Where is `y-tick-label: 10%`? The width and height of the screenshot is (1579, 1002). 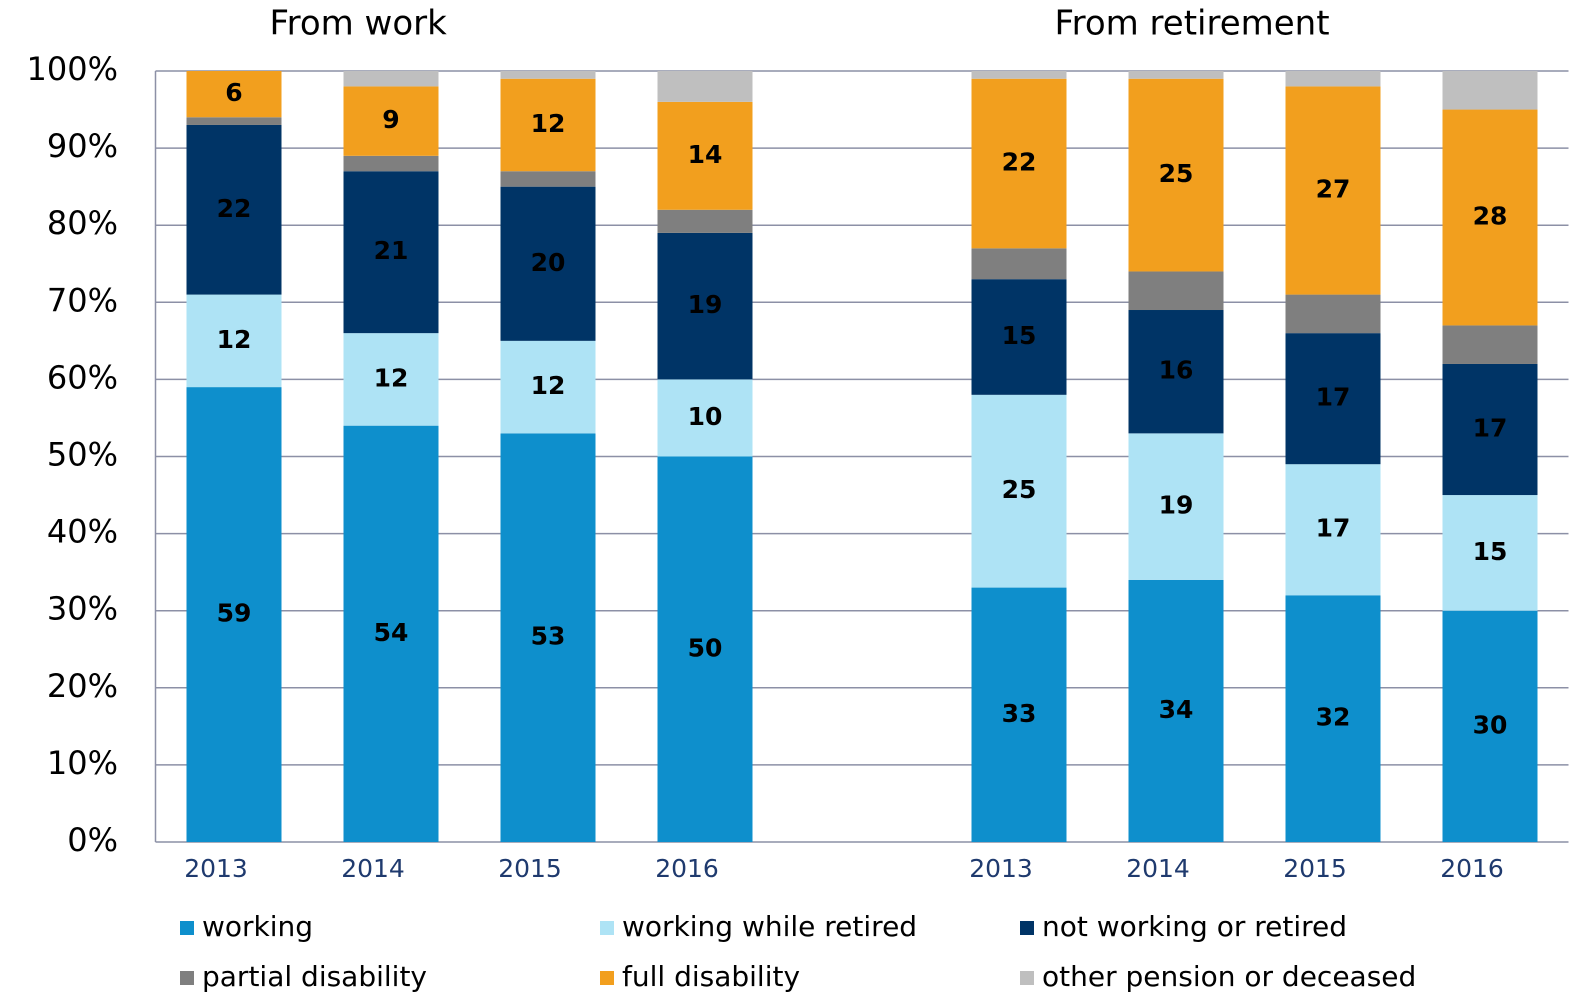
y-tick-label: 10% is located at coordinates (82, 763).